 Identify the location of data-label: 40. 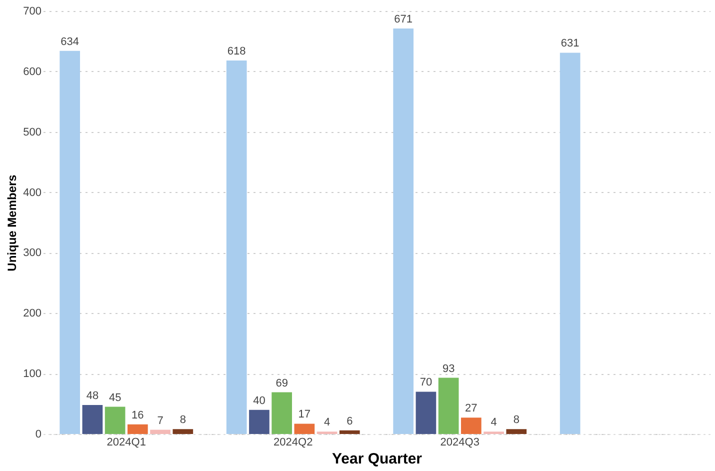
(259, 400).